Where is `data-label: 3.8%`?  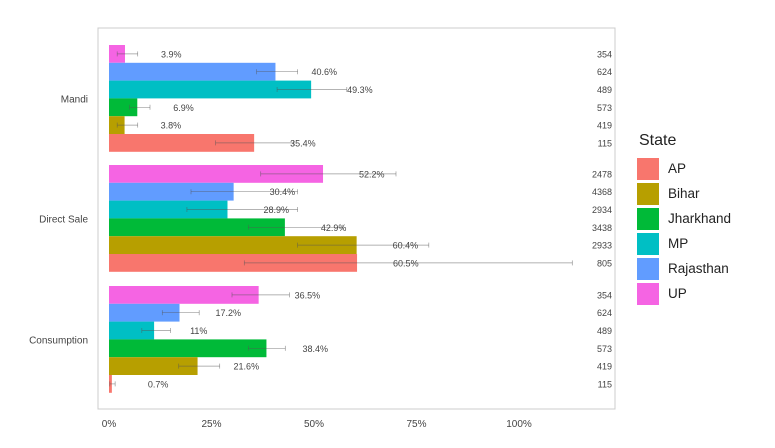
data-label: 3.8% is located at coordinates (171, 126).